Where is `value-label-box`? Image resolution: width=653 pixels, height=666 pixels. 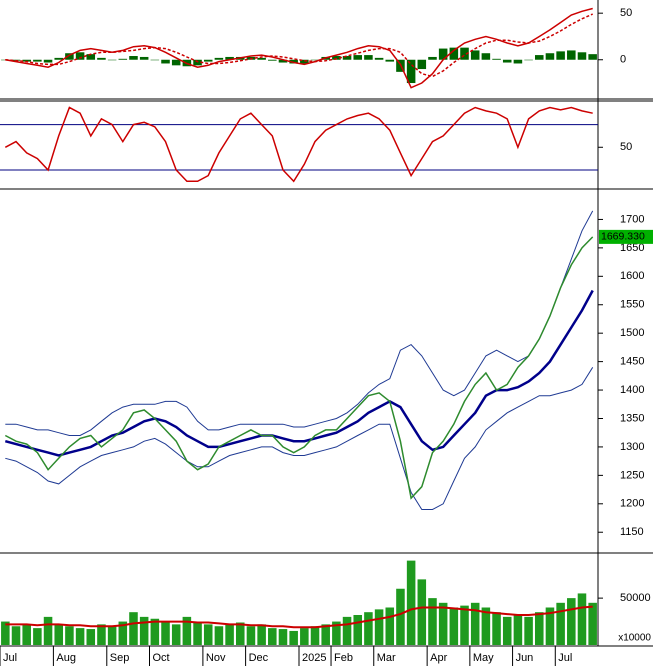 value-label-box is located at coordinates (626, 236).